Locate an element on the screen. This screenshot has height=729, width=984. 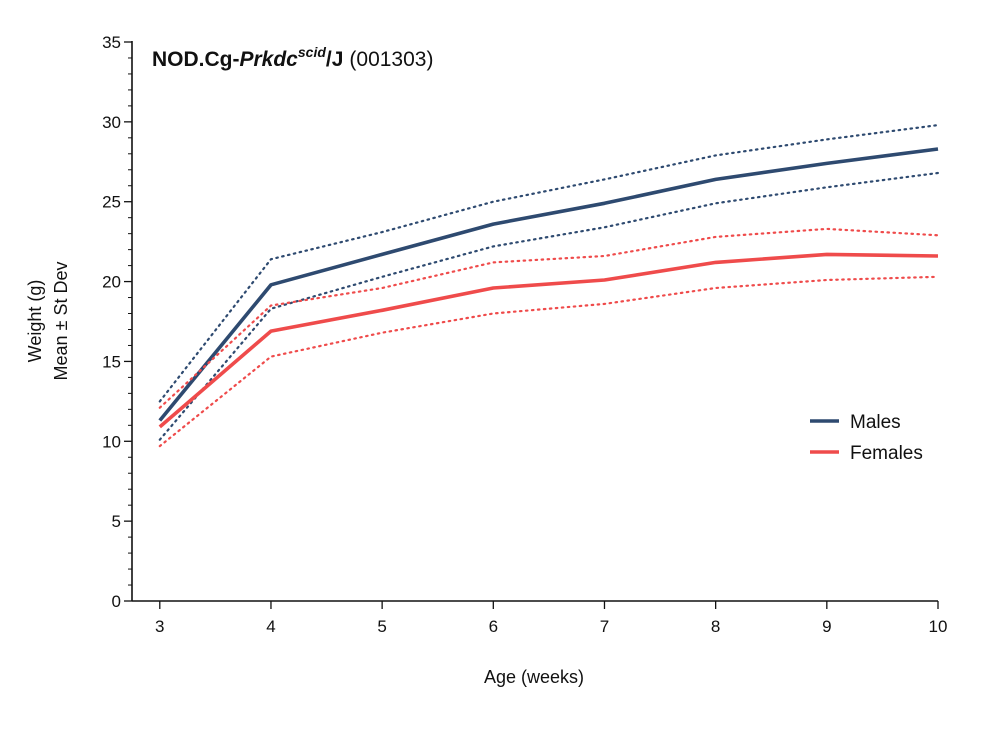
y-tick-label: 5 is located at coordinates (116, 521).